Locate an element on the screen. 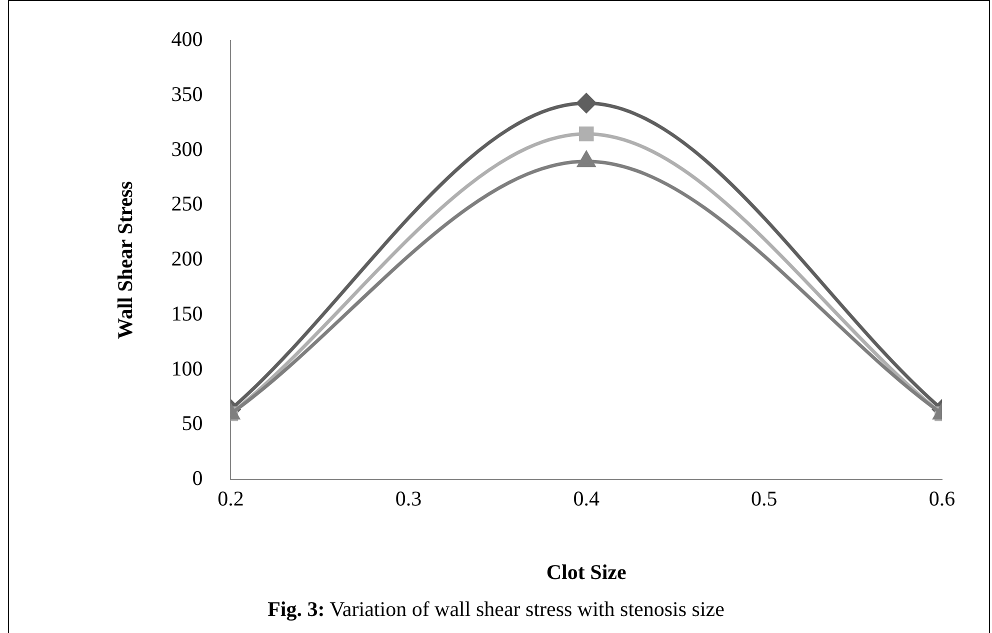  y-tick-label: 150 is located at coordinates (187, 313).